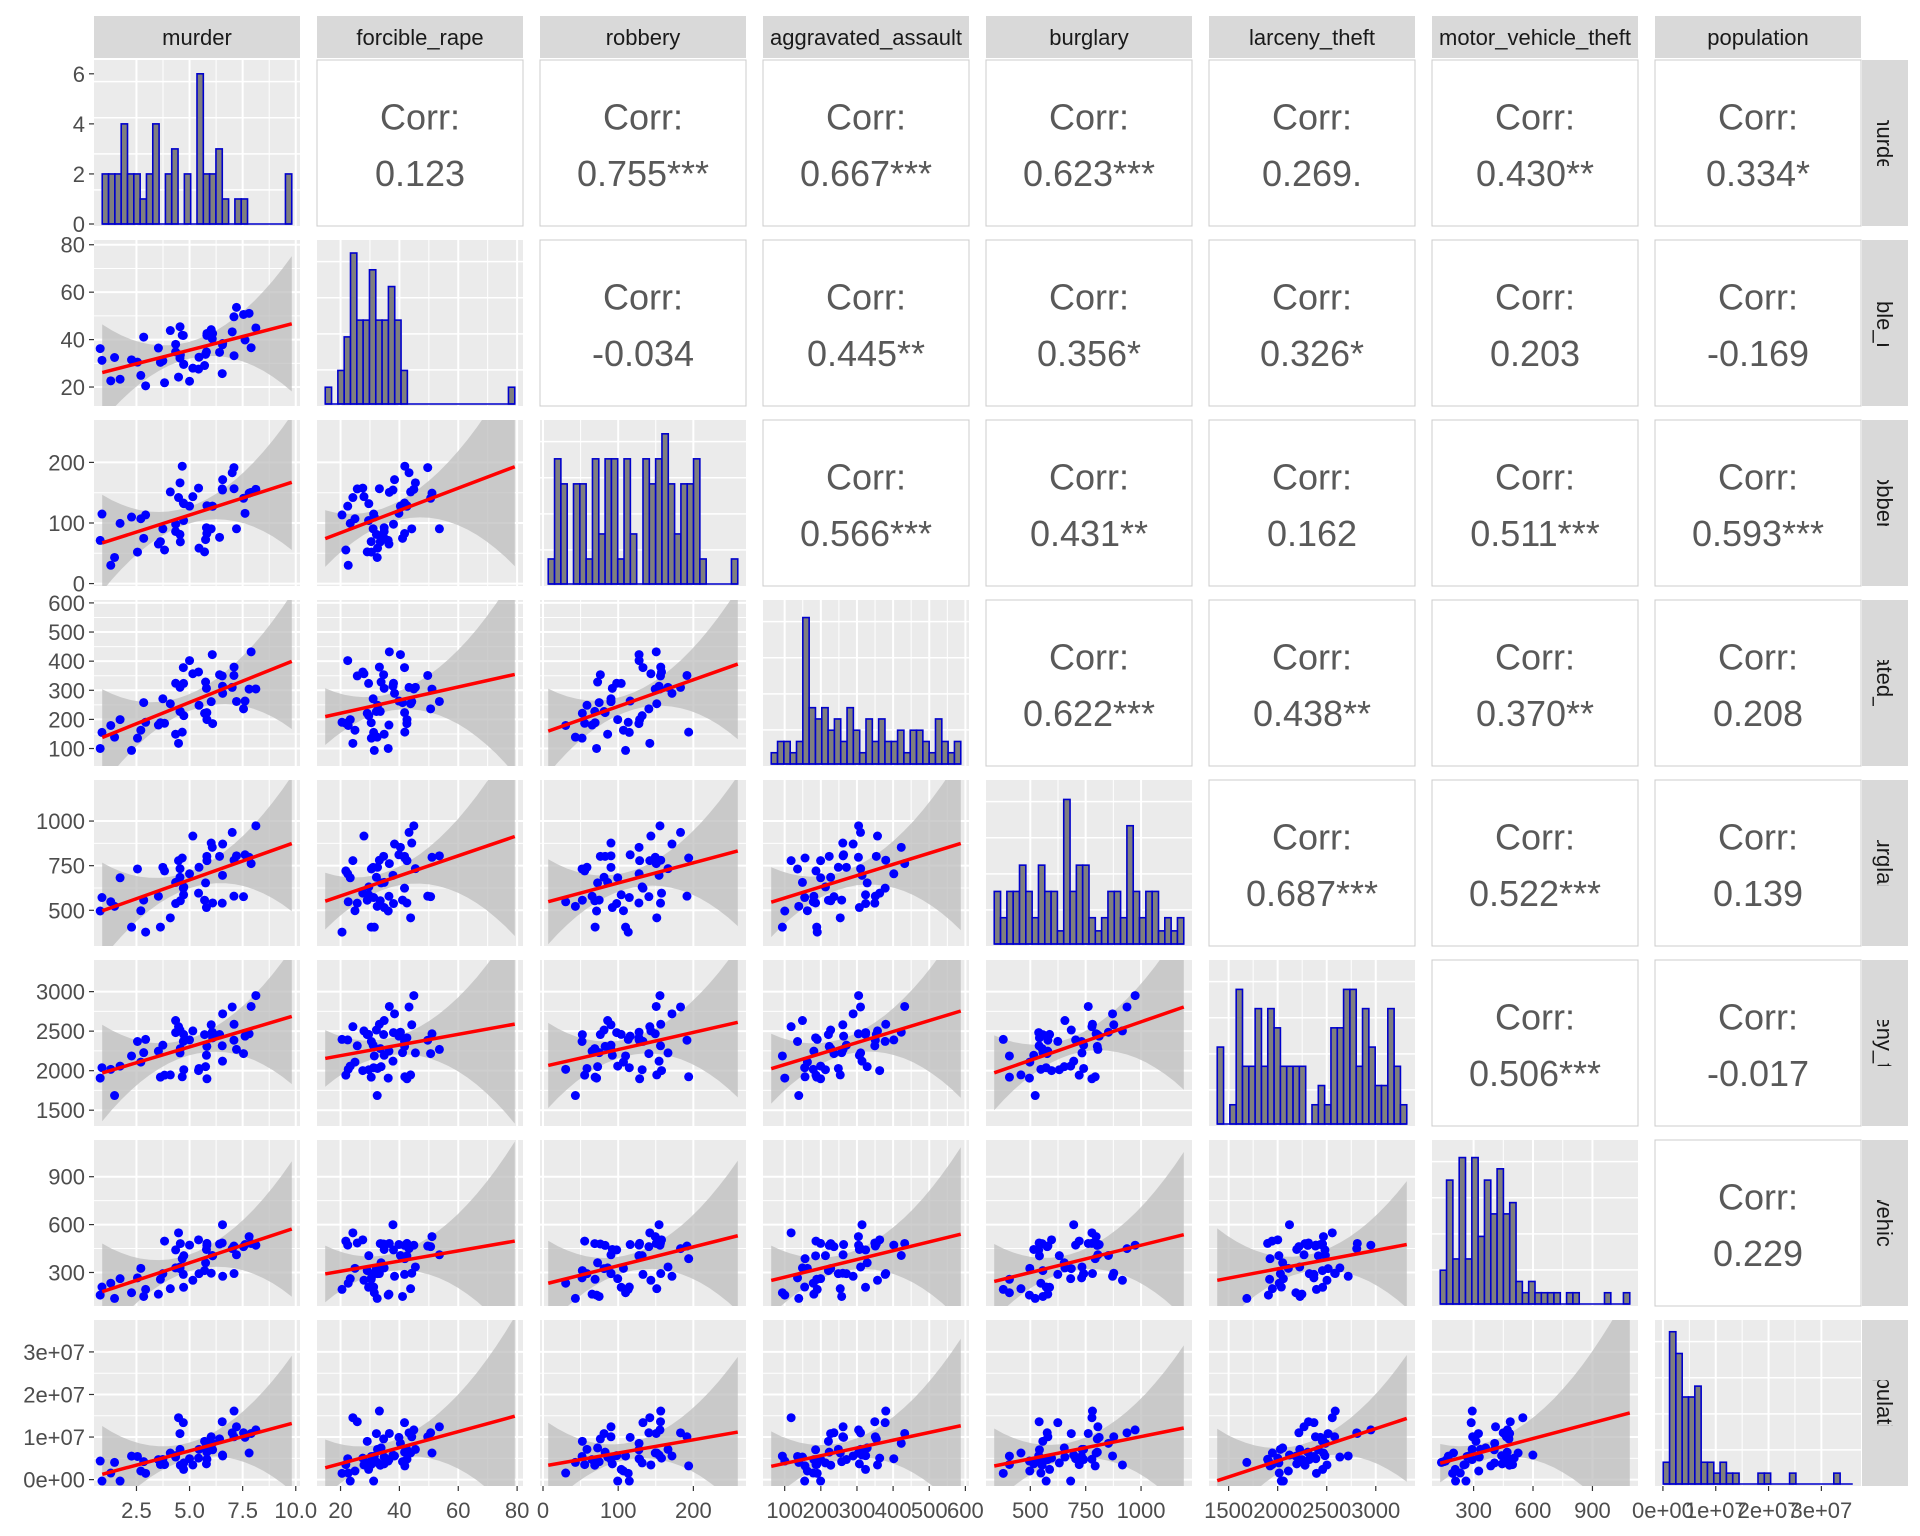 The width and height of the screenshot is (1920, 1536). What do you see at coordinates (197, 37) in the screenshot?
I see `strip-murder` at bounding box center [197, 37].